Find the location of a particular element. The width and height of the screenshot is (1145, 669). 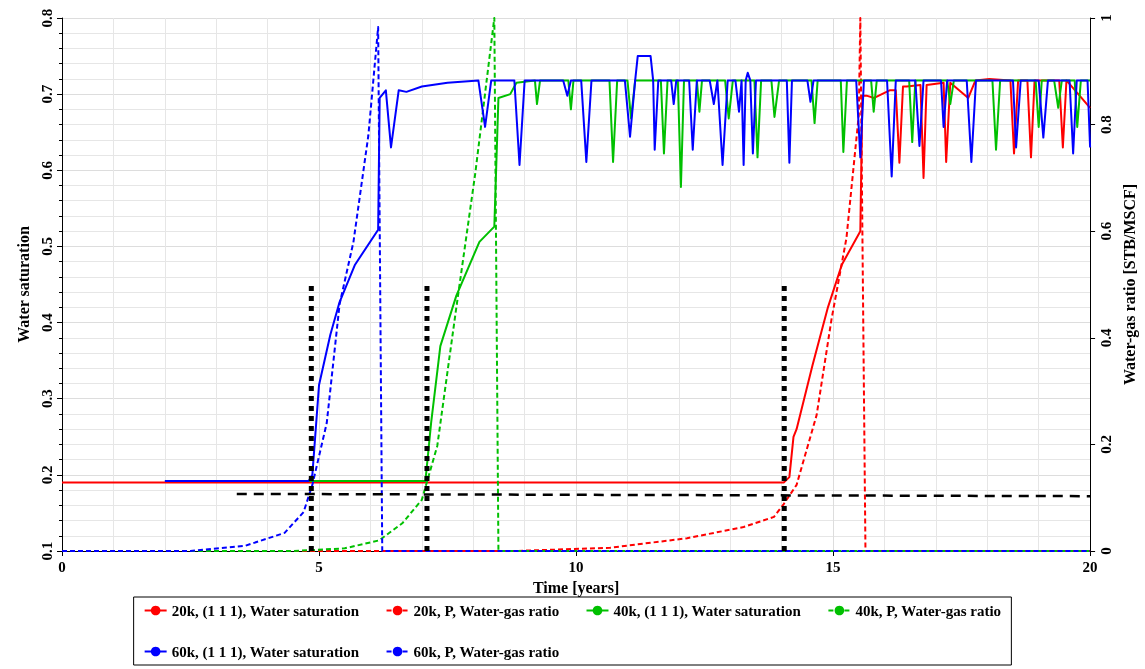

legend-label: 60k, P, Water-gas ratio is located at coordinates (486, 651).